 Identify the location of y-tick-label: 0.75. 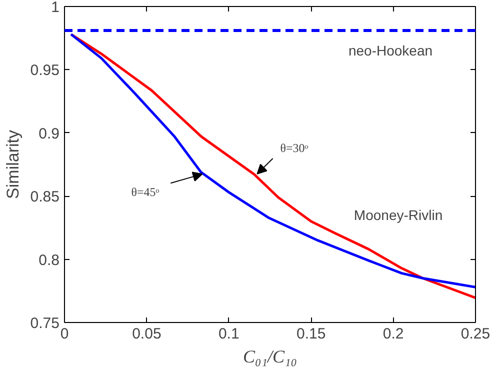
(45, 323).